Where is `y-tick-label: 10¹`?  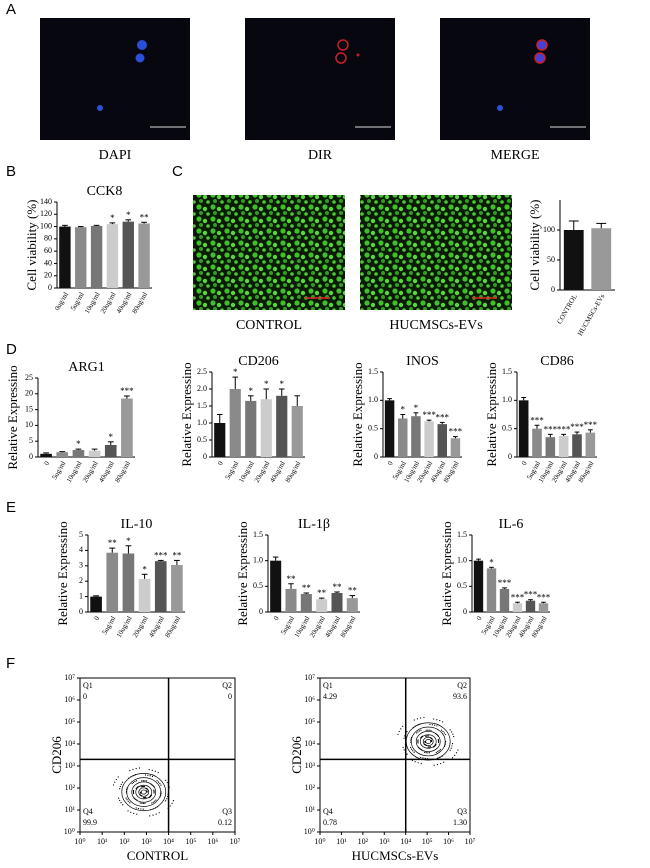 y-tick-label: 10¹ is located at coordinates (70, 809).